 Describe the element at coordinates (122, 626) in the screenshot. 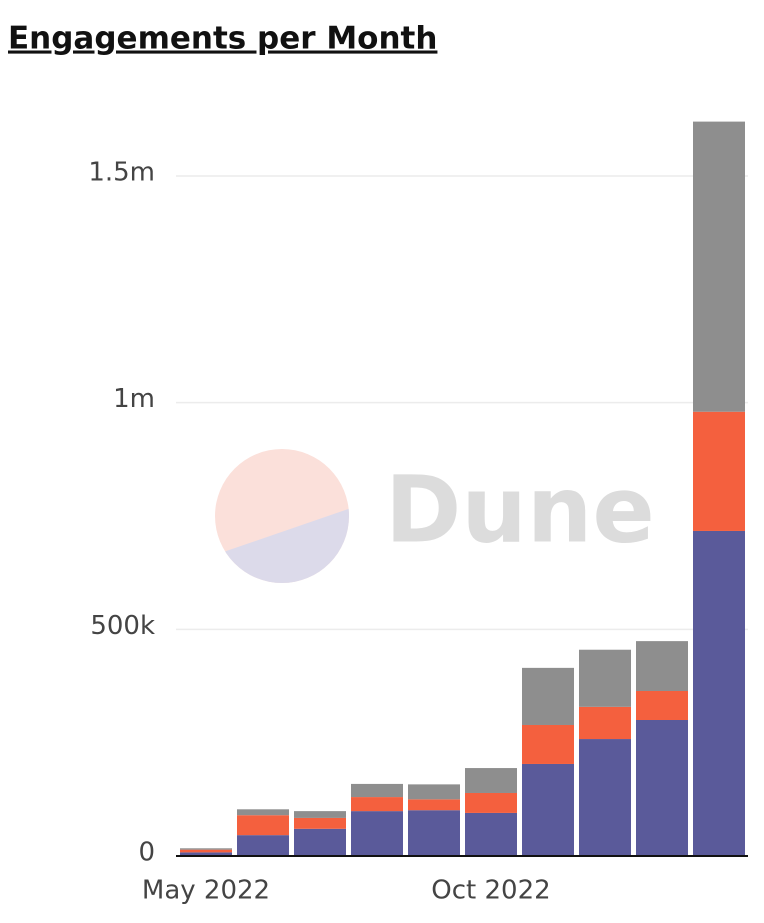

I see `y-tick-label: 500k` at that location.